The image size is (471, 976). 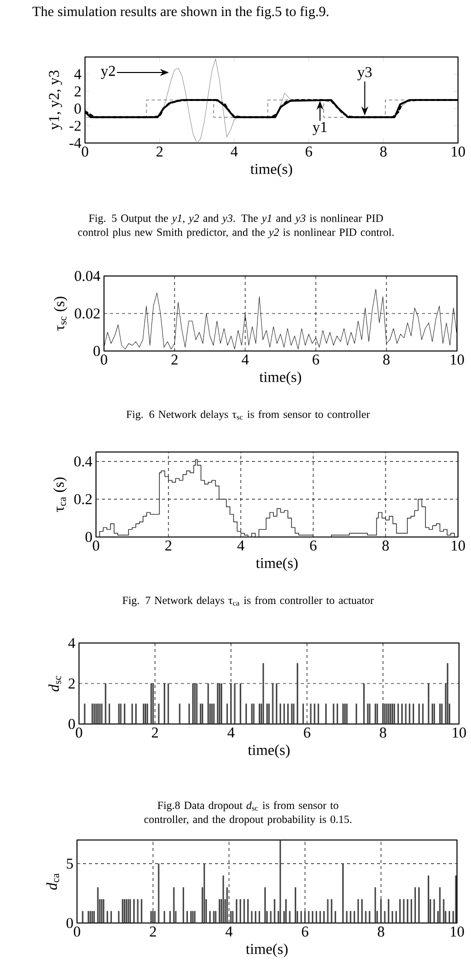 I want to click on y-axis-title: d$_{sc}$, so click(x=55, y=684).